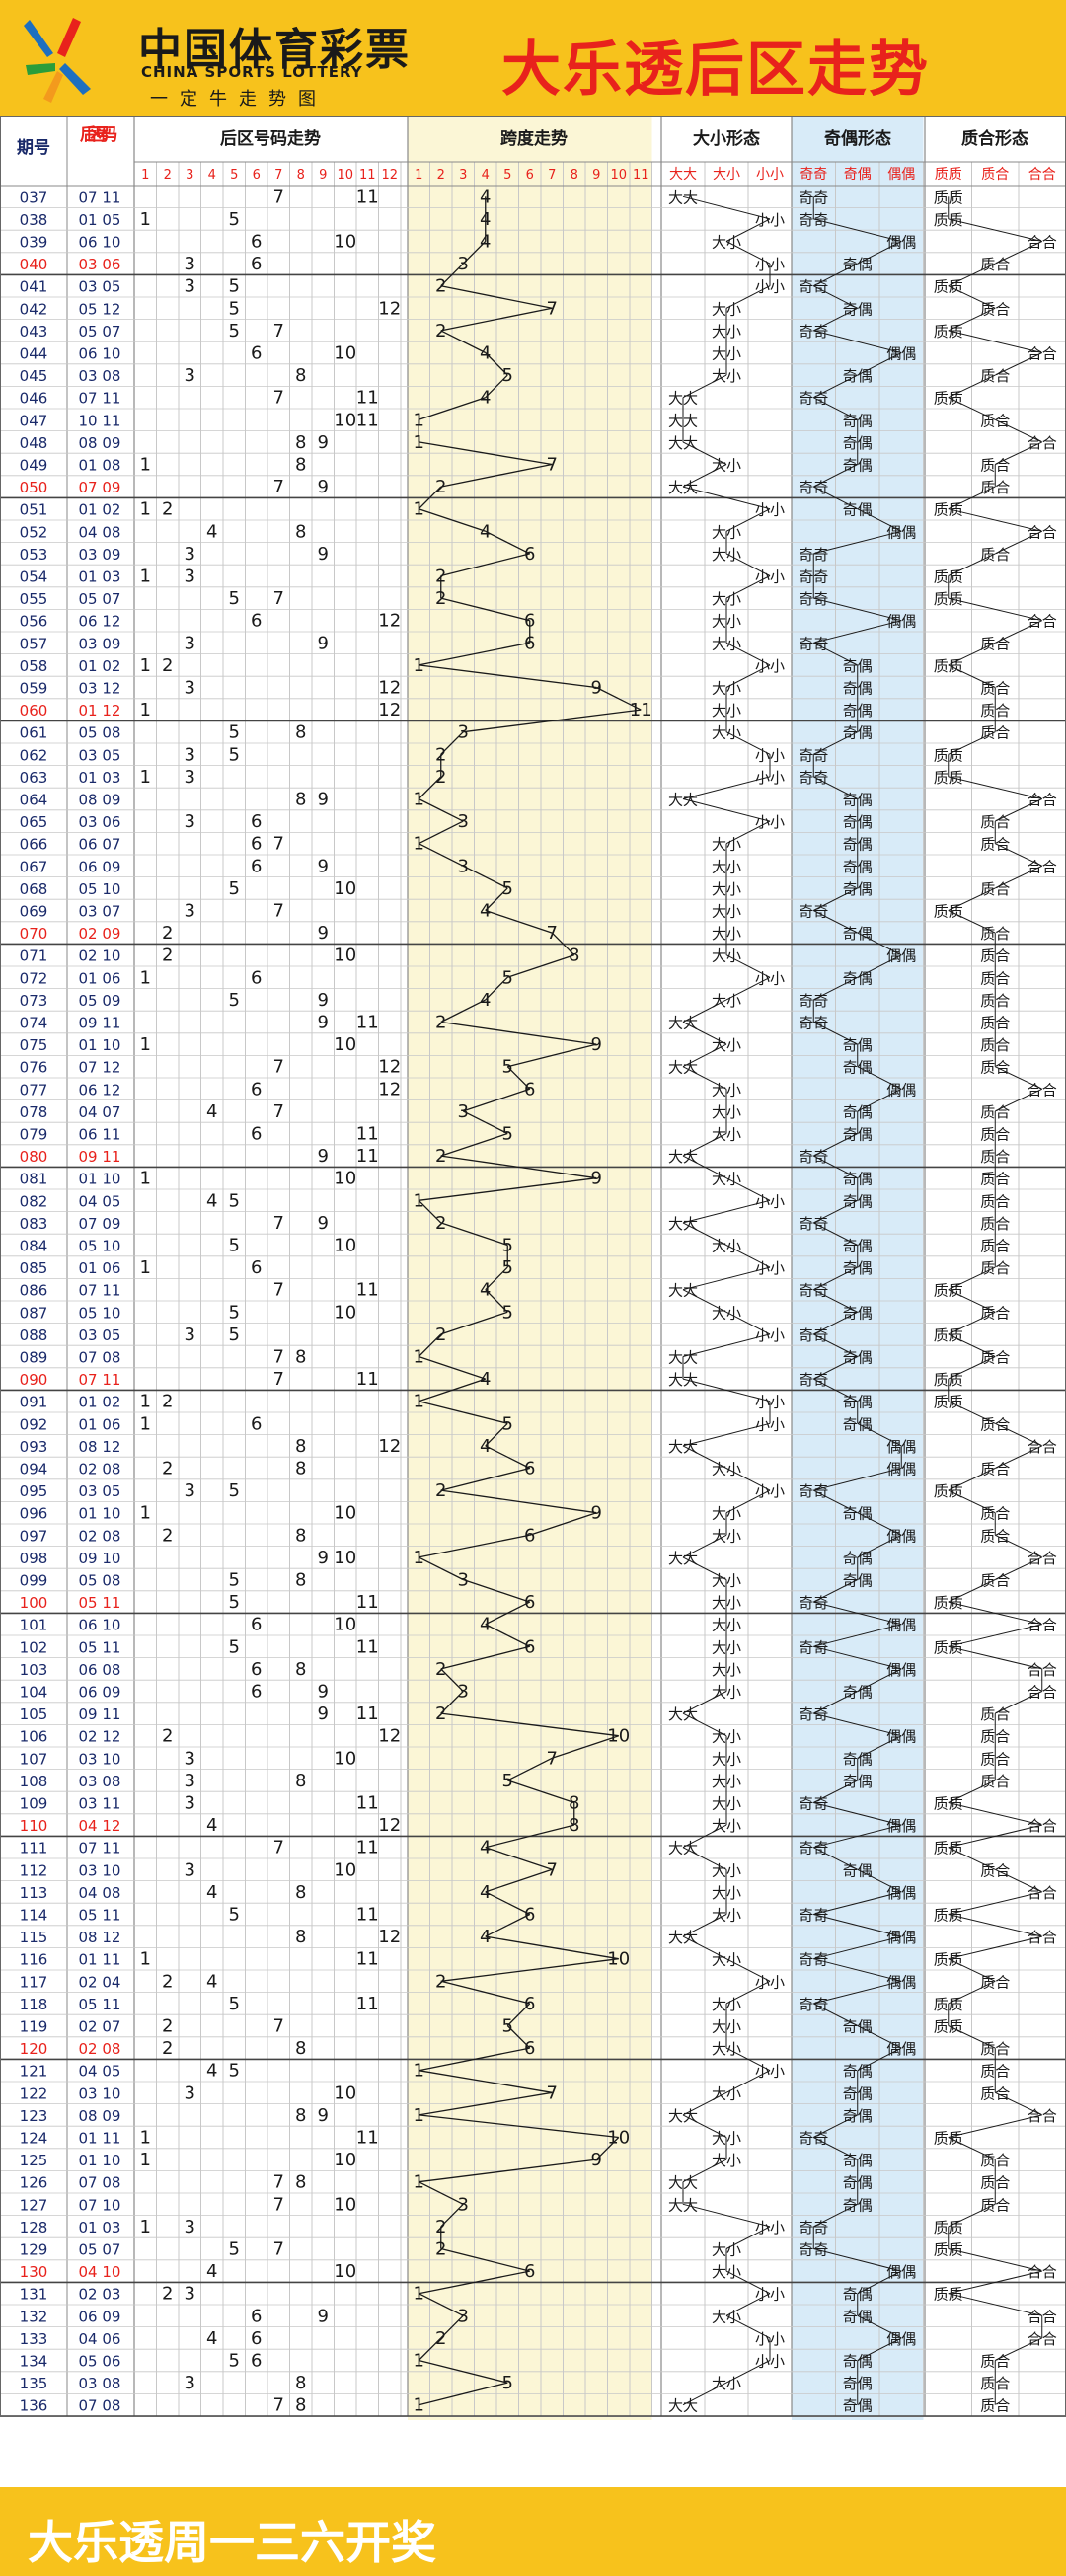 This screenshot has width=1066, height=2576. Describe the element at coordinates (1042, 1090) in the screenshot. I see `prime-mark: 合合` at that location.